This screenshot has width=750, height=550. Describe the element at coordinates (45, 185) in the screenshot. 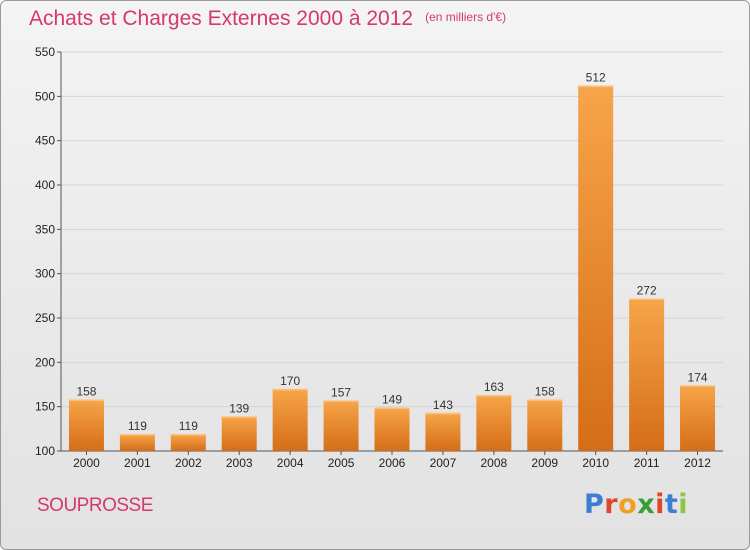

I see `y-tick-label: 400` at that location.